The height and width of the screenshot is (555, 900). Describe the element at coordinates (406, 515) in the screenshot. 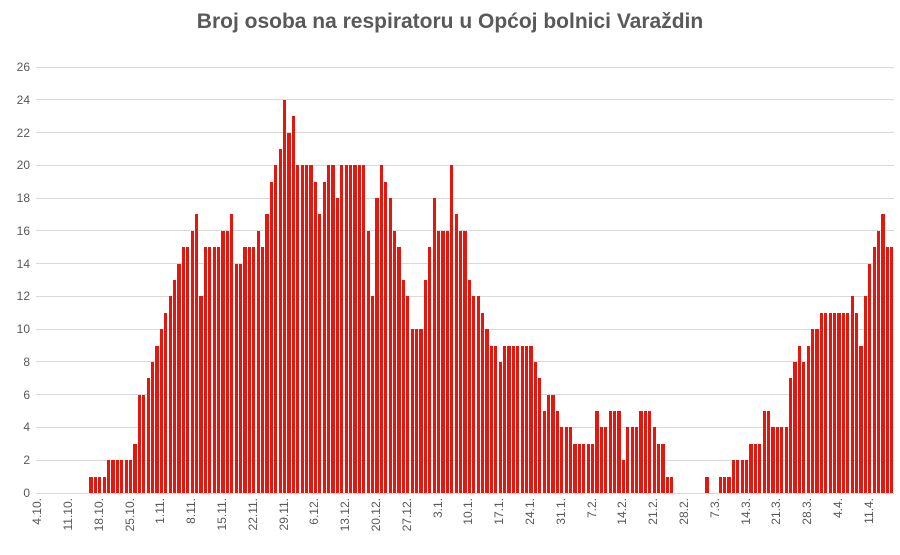

I see `x-tick-label: 27.12.` at that location.